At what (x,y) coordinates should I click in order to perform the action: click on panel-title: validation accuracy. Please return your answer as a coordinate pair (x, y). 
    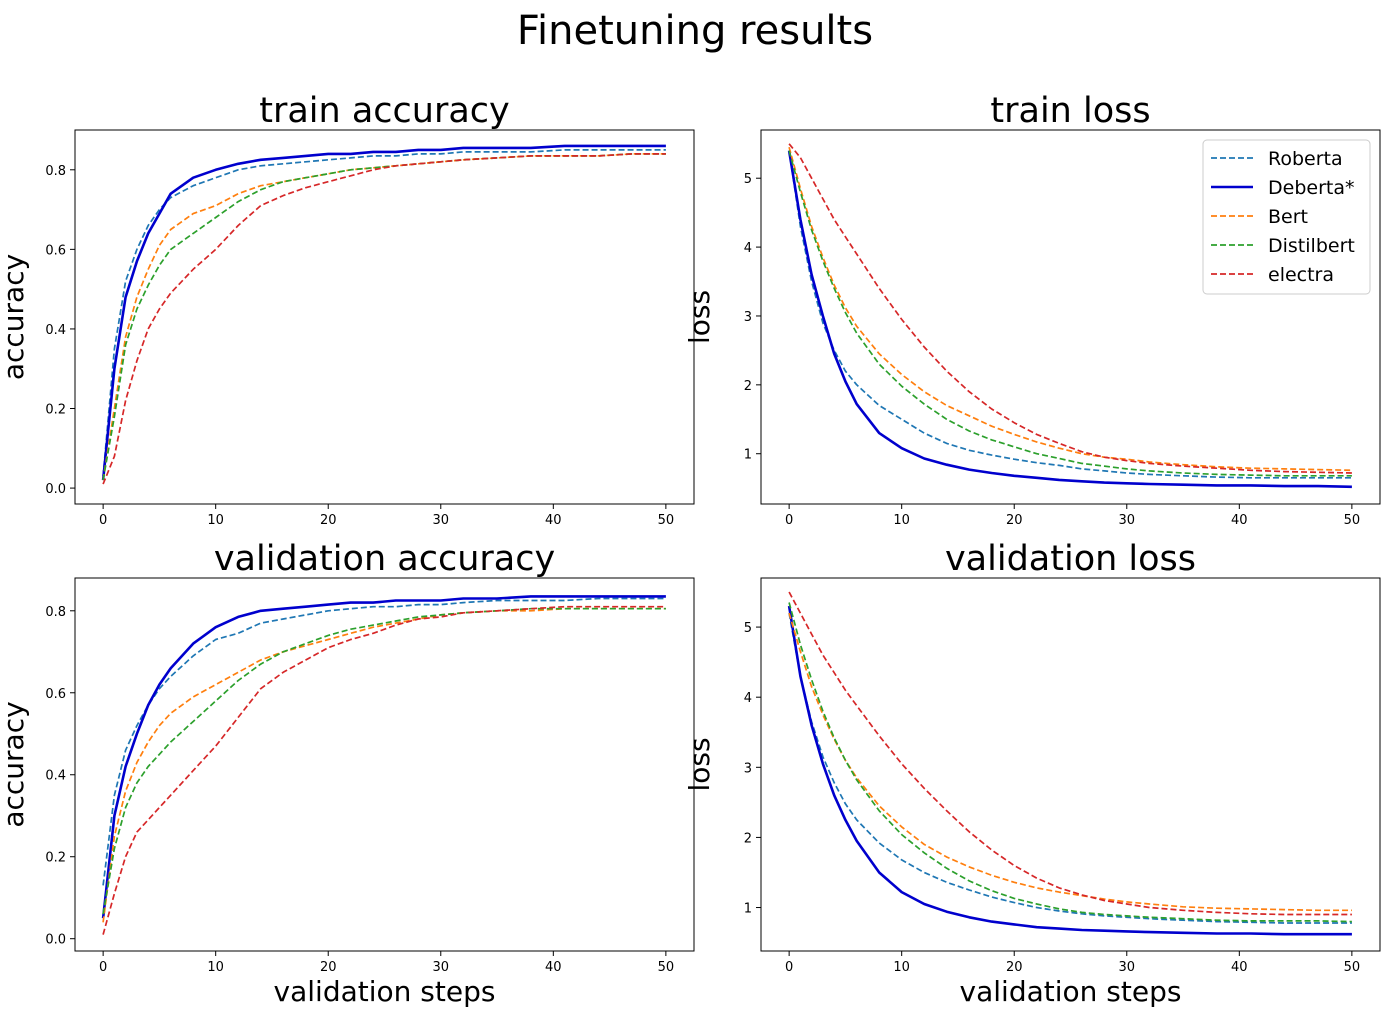
    Looking at the image, I should click on (384, 559).